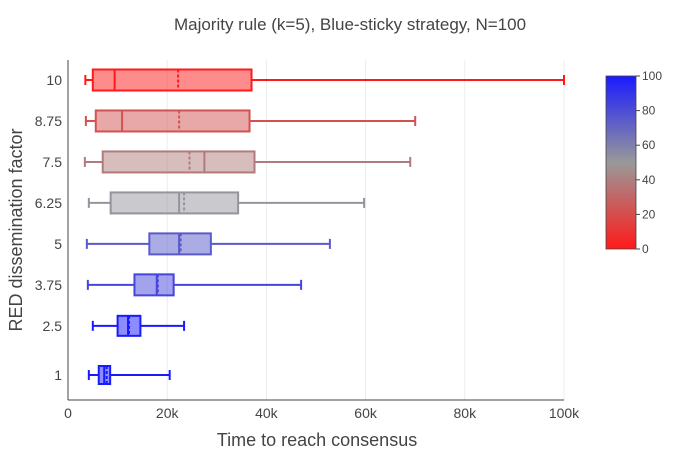  I want to click on y-tick-label: 5, so click(58, 244).